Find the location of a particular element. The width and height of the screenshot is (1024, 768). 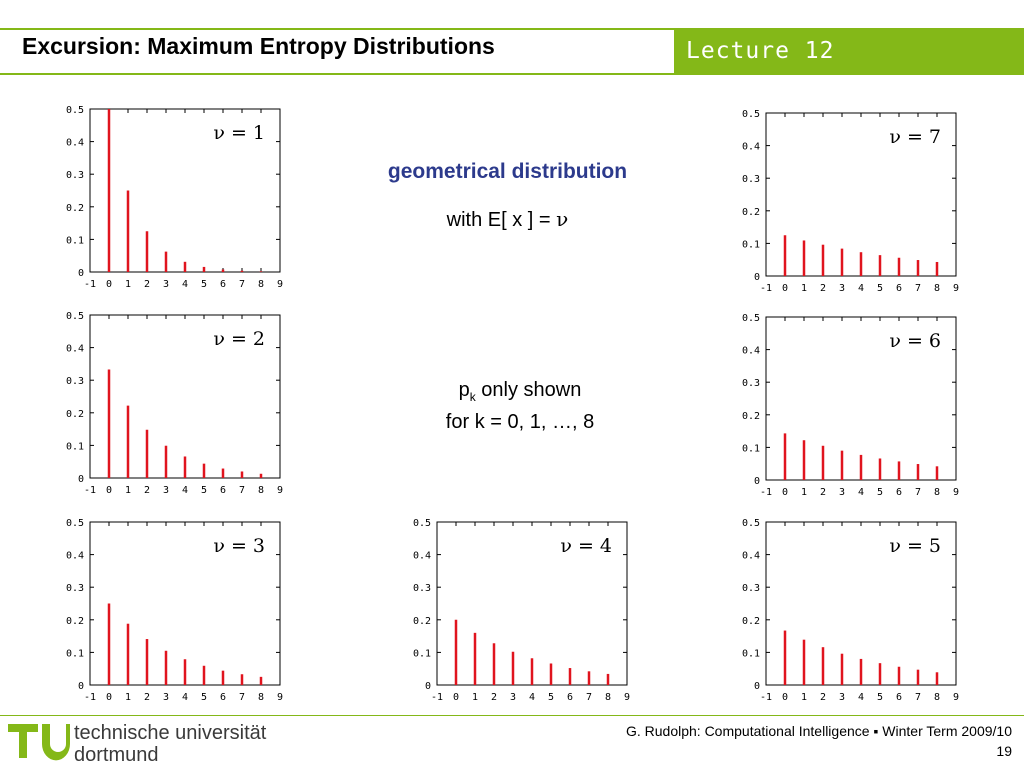

university-name: technische universität dortmund is located at coordinates (170, 744).